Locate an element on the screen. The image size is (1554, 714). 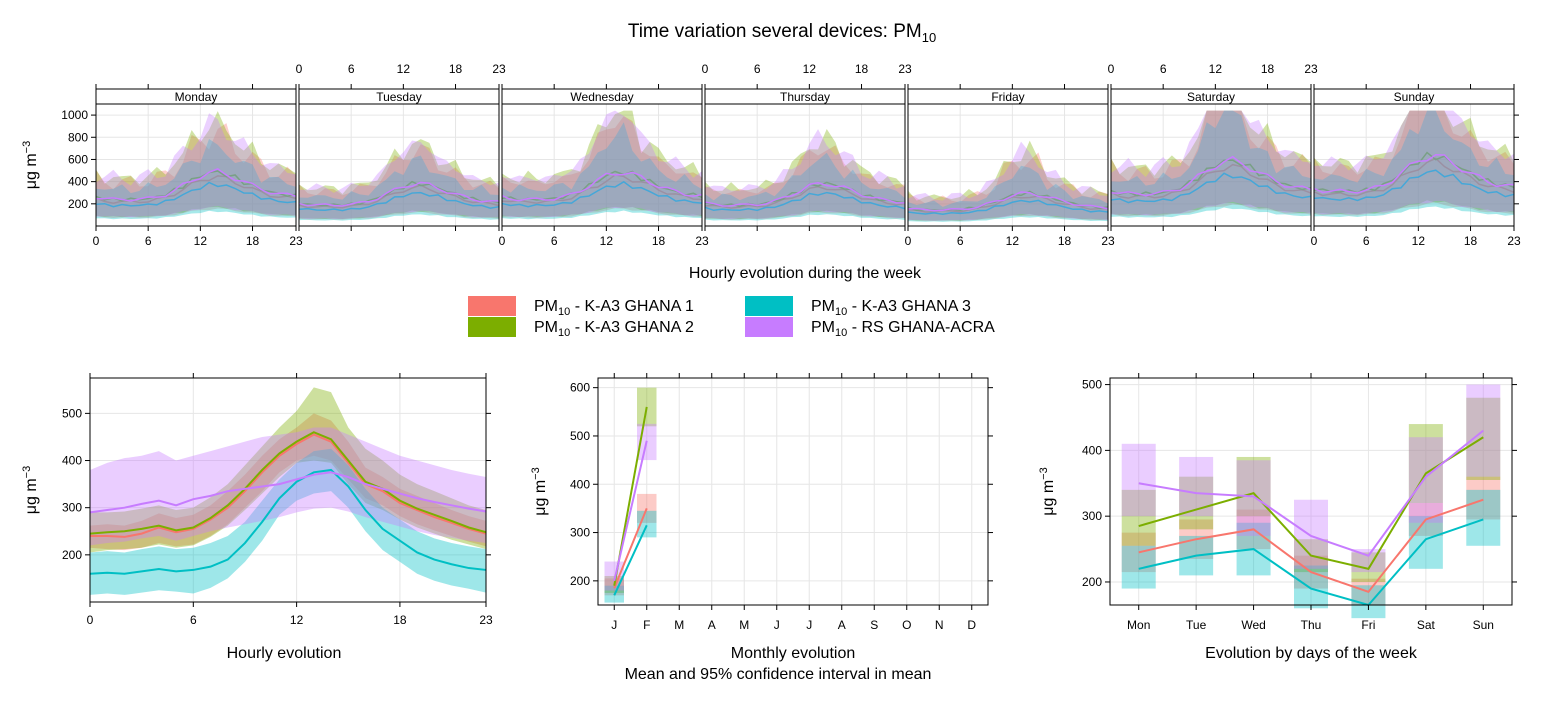
weekly-y-tick-label: 400 is located at coordinates (78, 182).